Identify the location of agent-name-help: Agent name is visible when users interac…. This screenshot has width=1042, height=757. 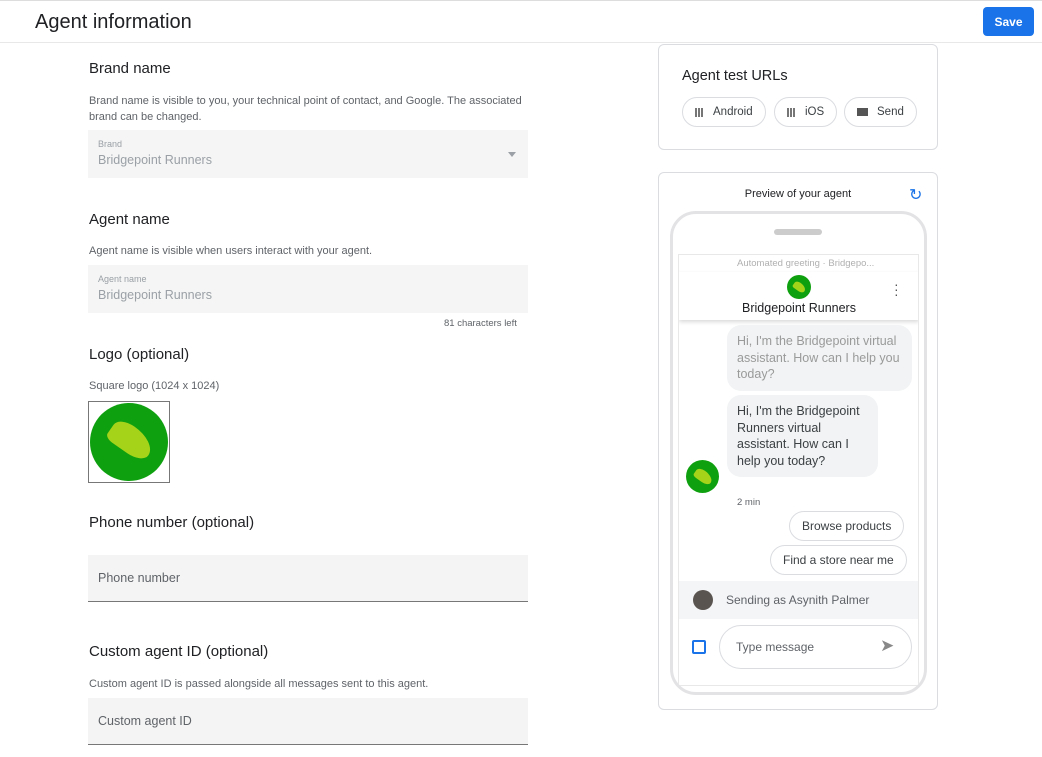
(231, 251).